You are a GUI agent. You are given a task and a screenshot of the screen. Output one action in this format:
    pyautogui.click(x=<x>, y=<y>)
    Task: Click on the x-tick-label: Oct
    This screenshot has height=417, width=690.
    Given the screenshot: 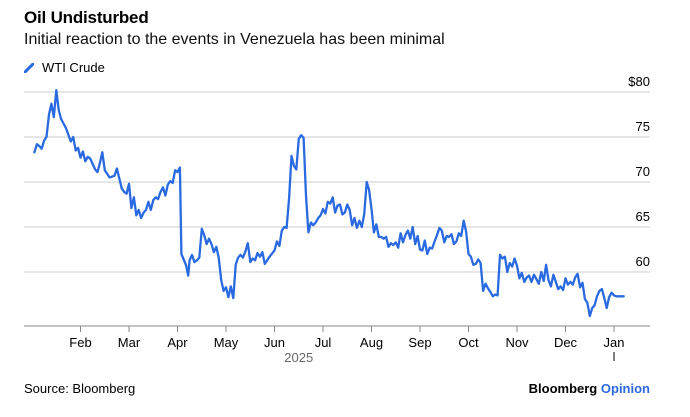 What is the action you would take?
    pyautogui.click(x=468, y=342)
    